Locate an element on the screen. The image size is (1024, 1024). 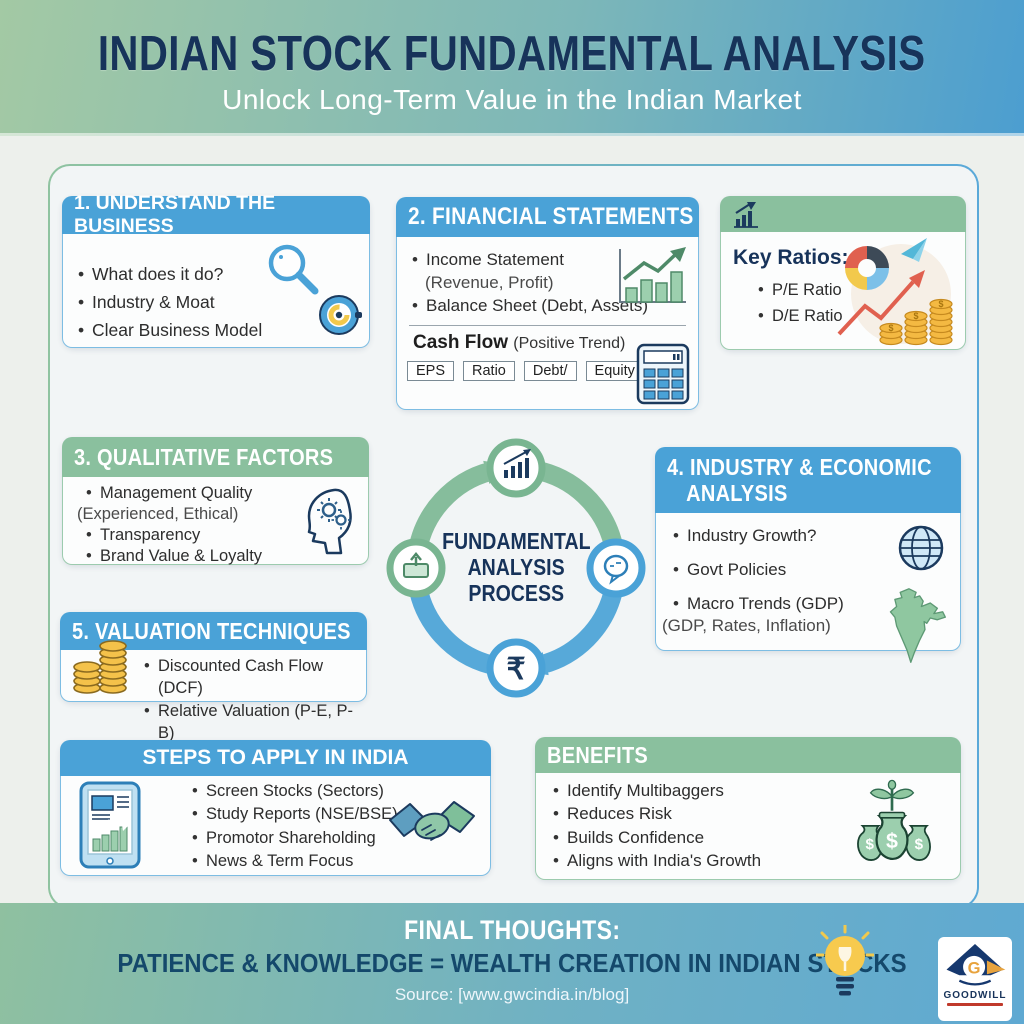
box2-title: 2. FINANCIAL STATEMENTS is located at coordinates (551, 216).